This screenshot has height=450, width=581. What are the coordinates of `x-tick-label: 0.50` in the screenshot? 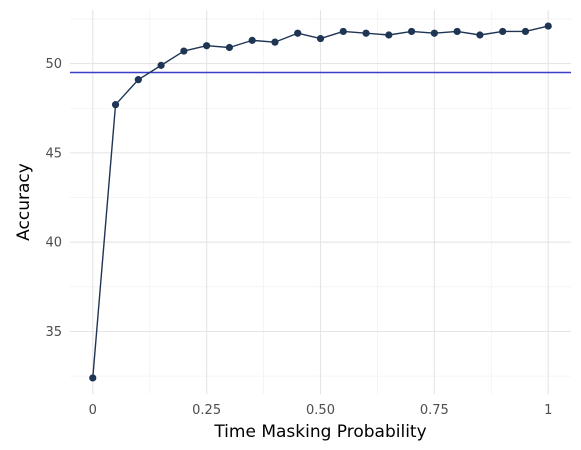 It's located at (320, 410).